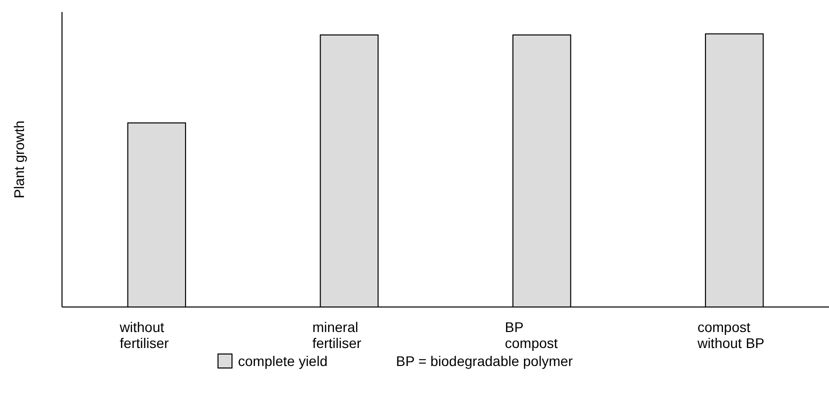  What do you see at coordinates (730, 335) in the screenshot?
I see `x-tick-label: compost without BP` at bounding box center [730, 335].